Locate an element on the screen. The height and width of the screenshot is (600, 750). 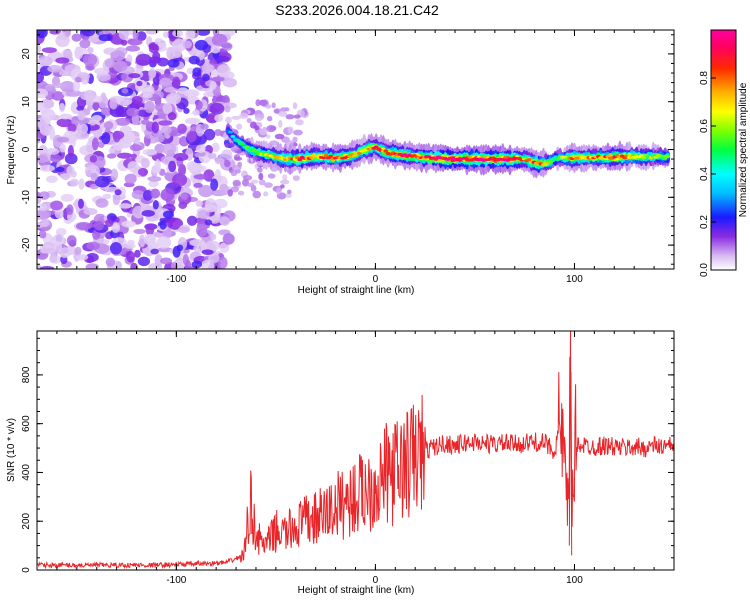
y-tick-label: -20 is located at coordinates (26, 244).